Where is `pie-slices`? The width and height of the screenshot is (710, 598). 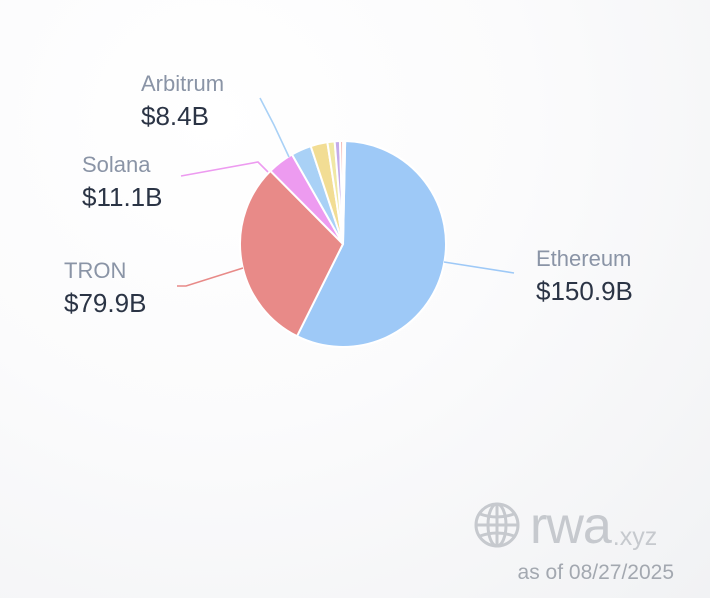 pie-slices is located at coordinates (343, 243).